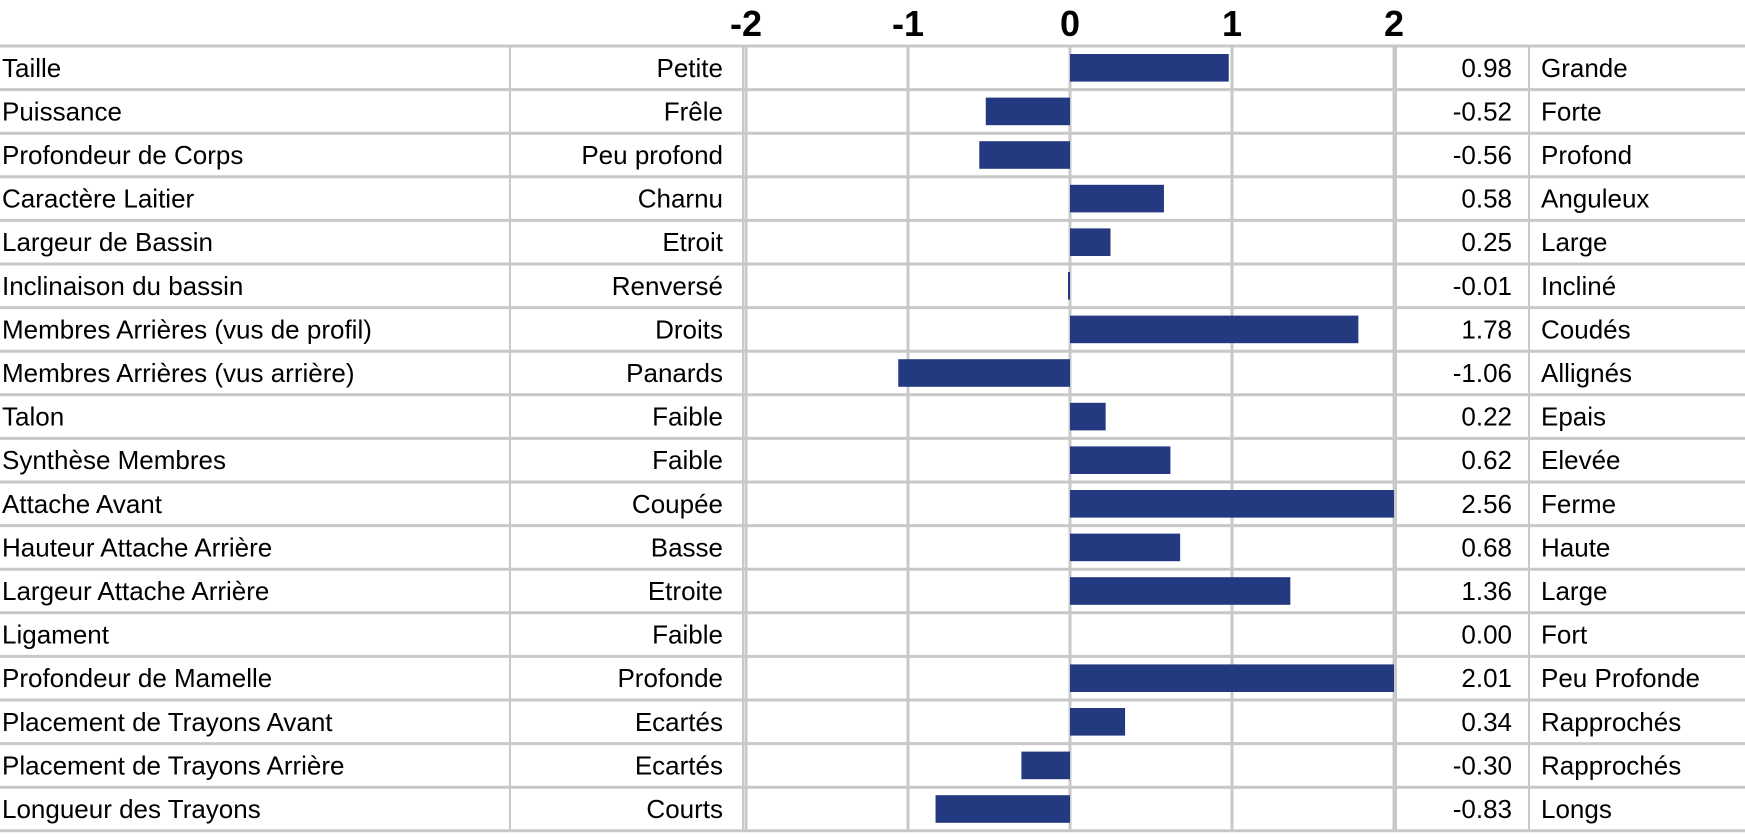 The image size is (1745, 837). What do you see at coordinates (137, 547) in the screenshot?
I see `trait-label: Hauteur Attache Arrière` at bounding box center [137, 547].